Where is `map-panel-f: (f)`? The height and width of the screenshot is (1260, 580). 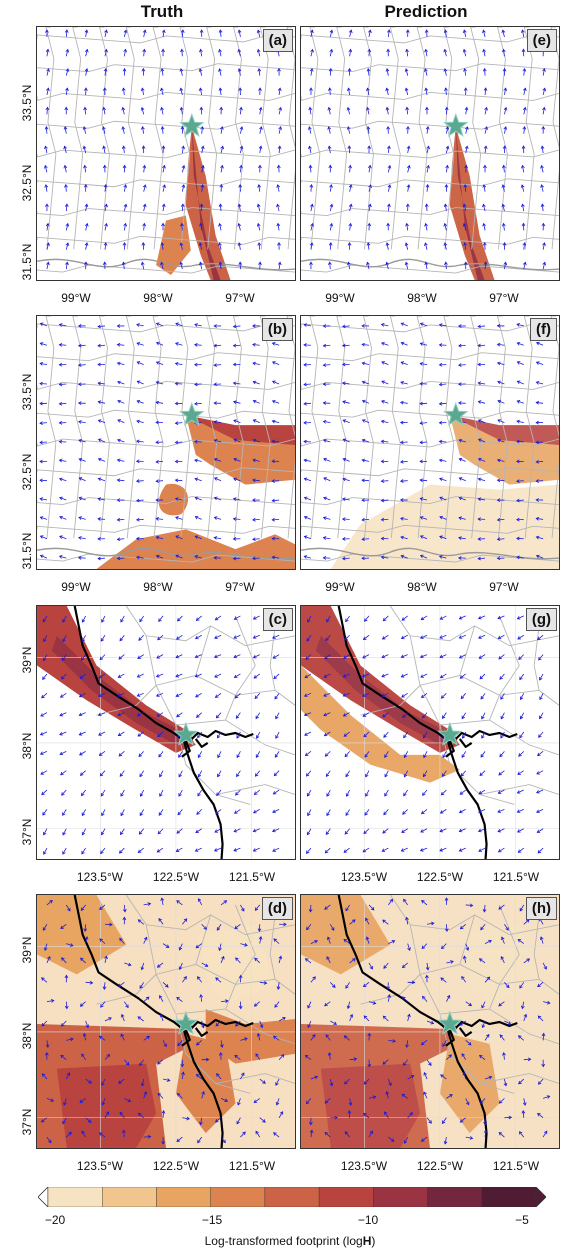 map-panel-f: (f) is located at coordinates (430, 442).